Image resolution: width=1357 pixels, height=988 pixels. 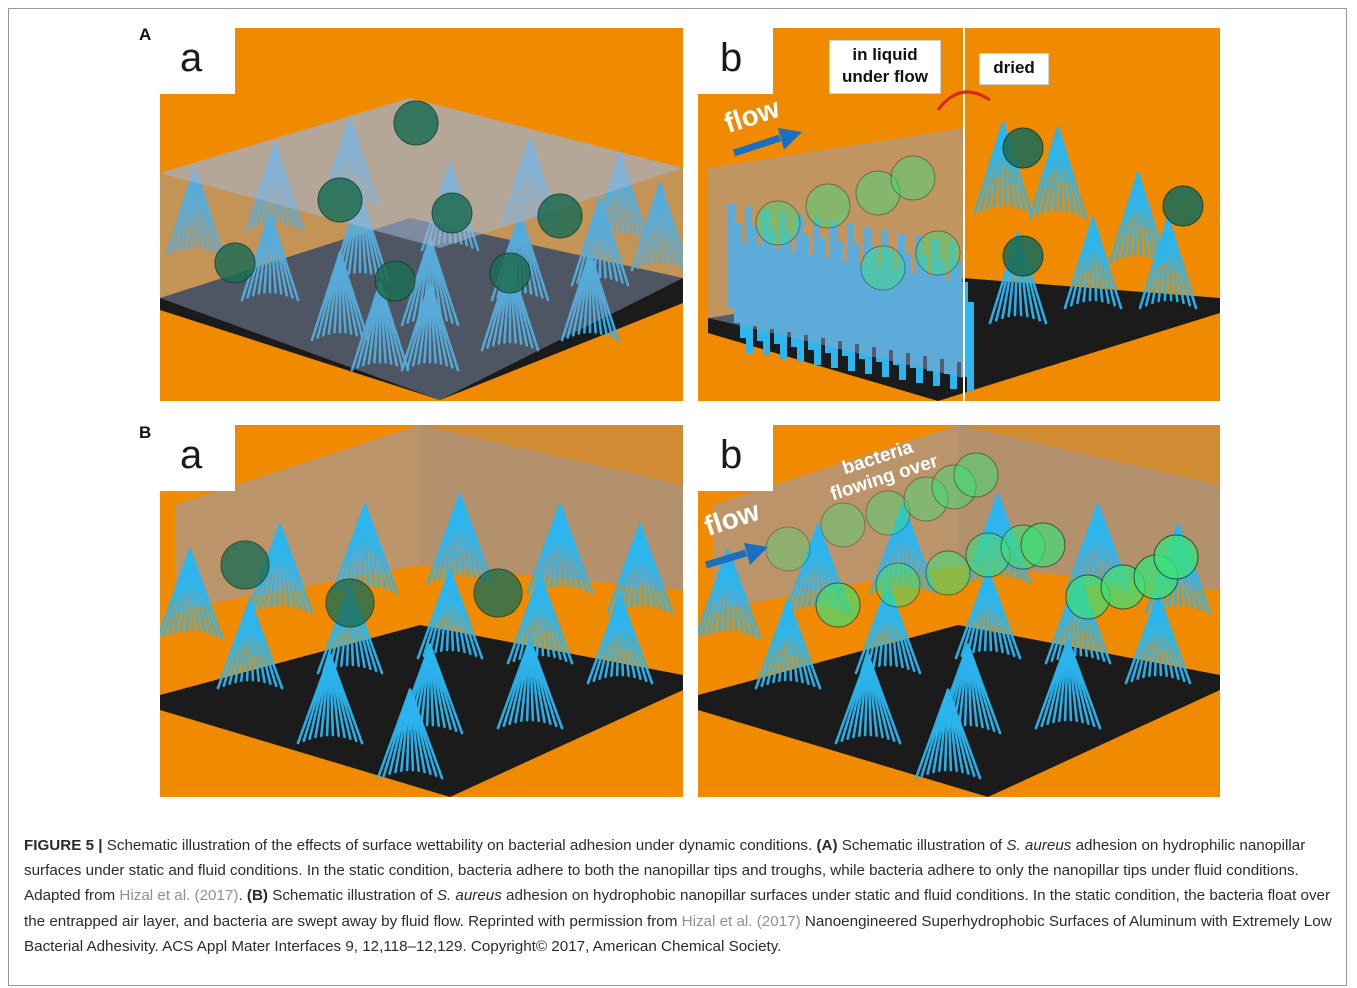 I want to click on panel-Ab-illustration: b in liquid under flow dried flow, so click(x=959, y=214).